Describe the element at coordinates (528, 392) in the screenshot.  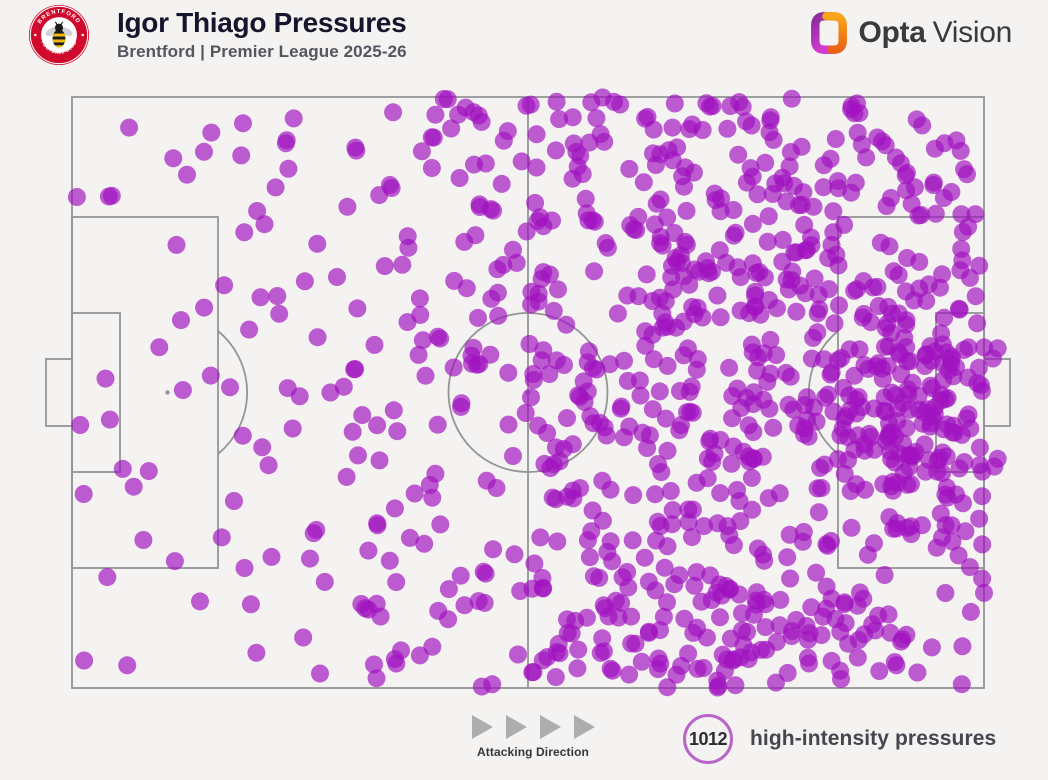
I see `center-circle` at that location.